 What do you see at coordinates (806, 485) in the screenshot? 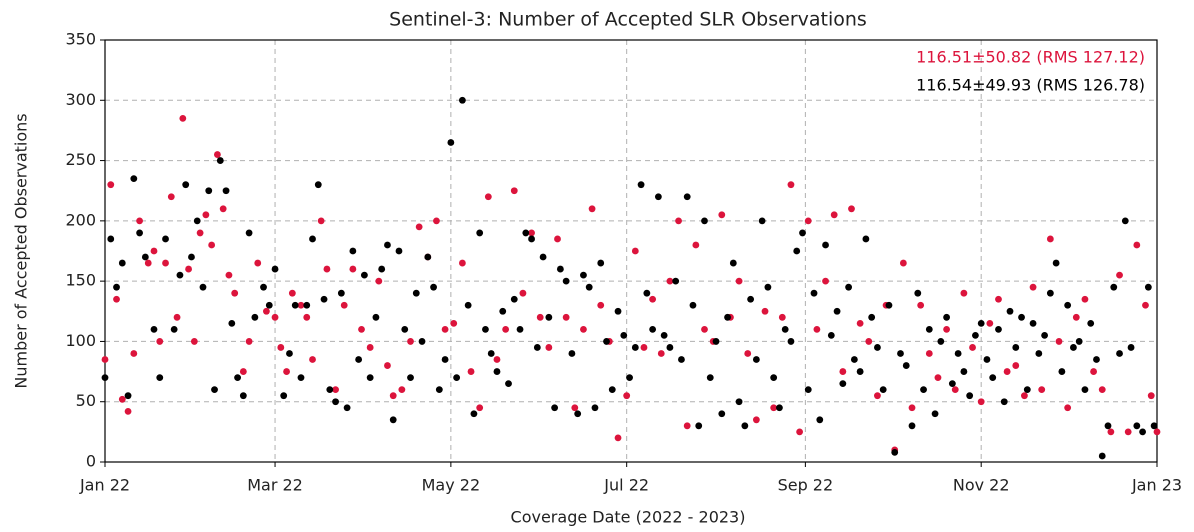
I see `x-tick-label: Sep 22` at bounding box center [806, 485].